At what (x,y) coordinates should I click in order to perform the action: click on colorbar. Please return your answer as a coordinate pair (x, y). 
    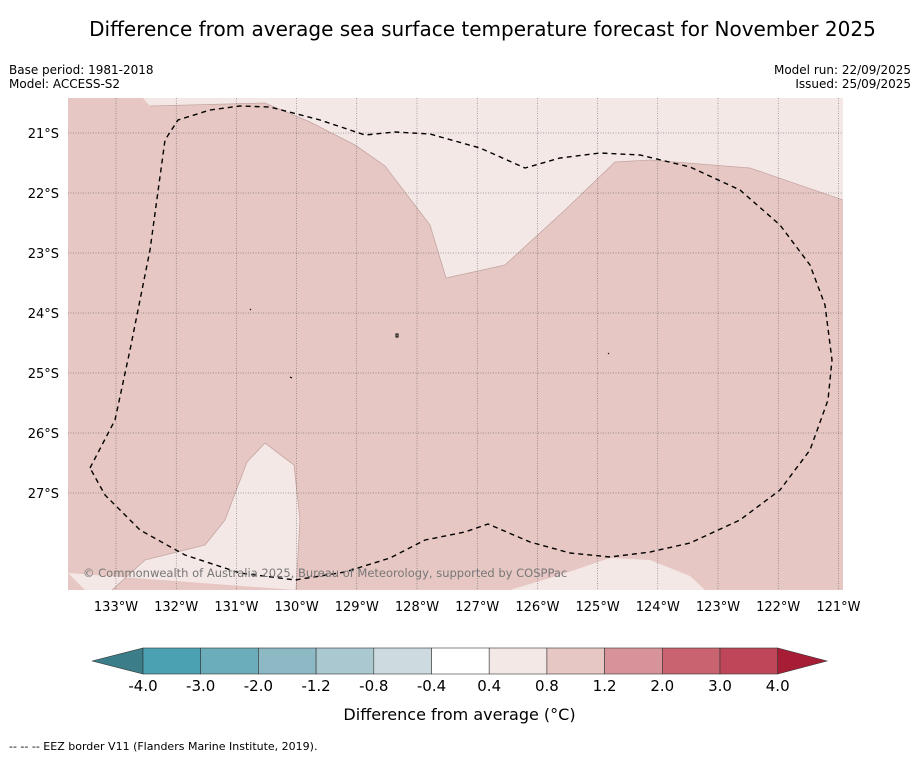
    Looking at the image, I should click on (460, 661).